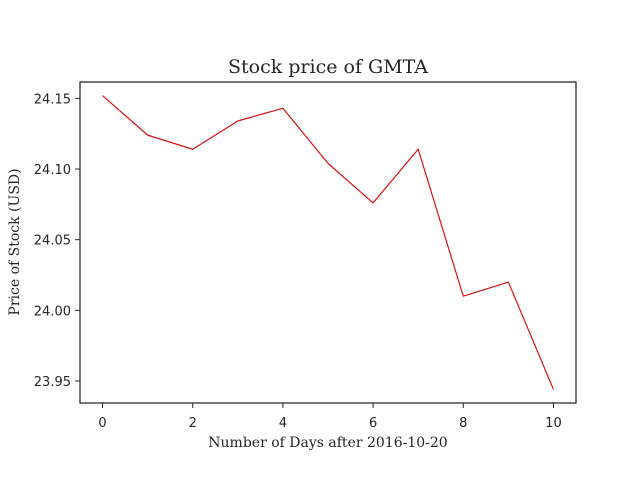  I want to click on y-tick-label: 24.05, so click(52, 241).